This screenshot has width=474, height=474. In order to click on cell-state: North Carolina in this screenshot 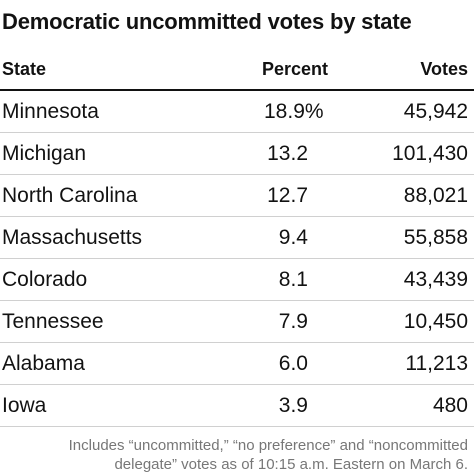, I will do `click(70, 195)`.